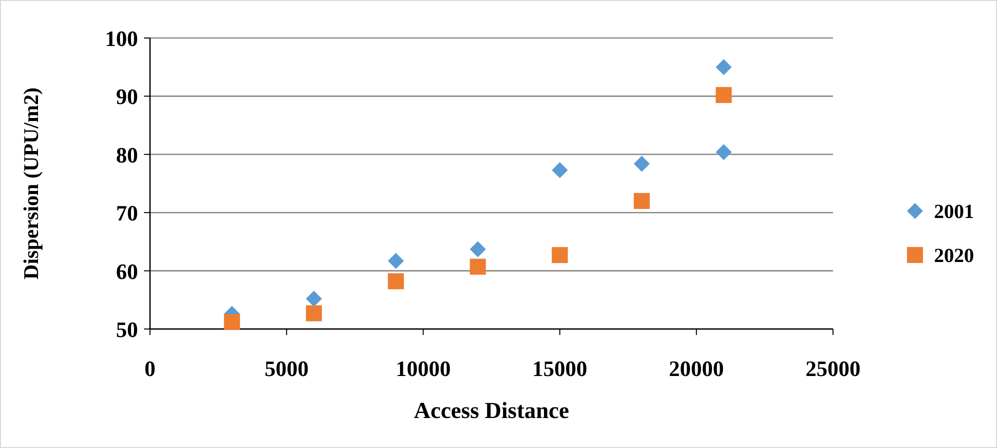 The image size is (997, 448). What do you see at coordinates (127, 213) in the screenshot?
I see `y-tick-label: 70` at bounding box center [127, 213].